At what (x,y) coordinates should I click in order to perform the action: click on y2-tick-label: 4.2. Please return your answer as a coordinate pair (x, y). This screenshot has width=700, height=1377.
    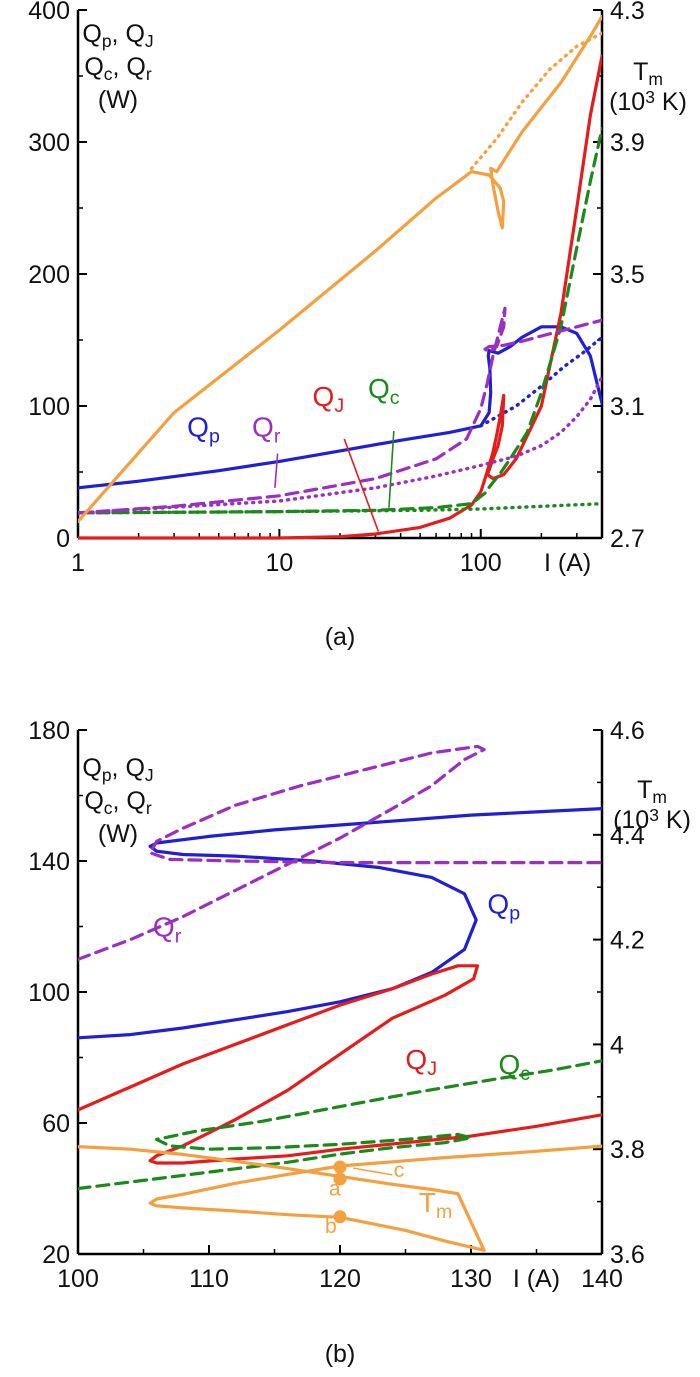
    Looking at the image, I should click on (627, 941).